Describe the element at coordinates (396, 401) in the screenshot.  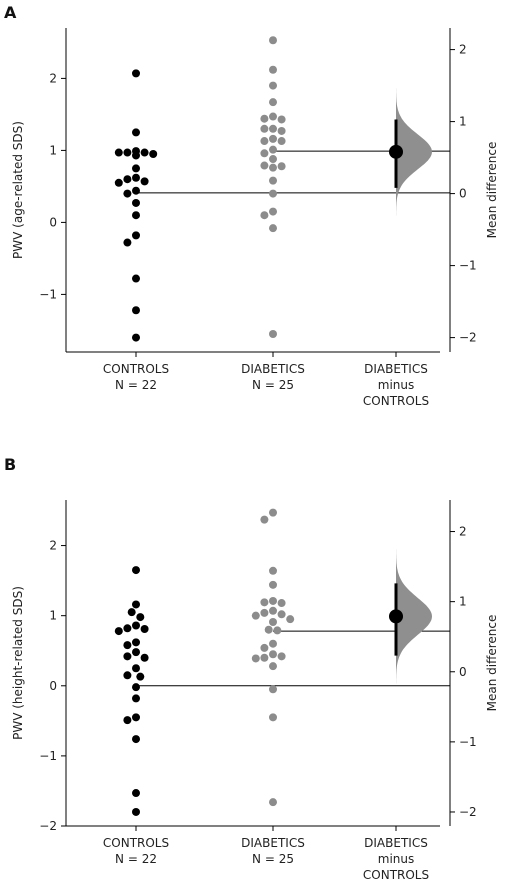
I see `contrast-label: CONTROLS` at that location.